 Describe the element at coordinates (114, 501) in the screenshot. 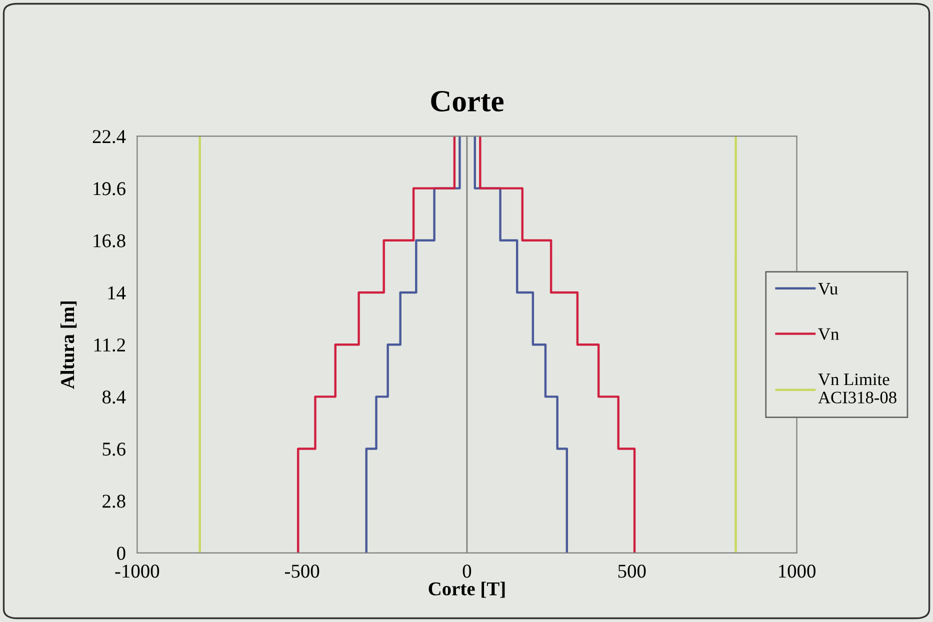

I see `y-tick-label: 2.8` at that location.